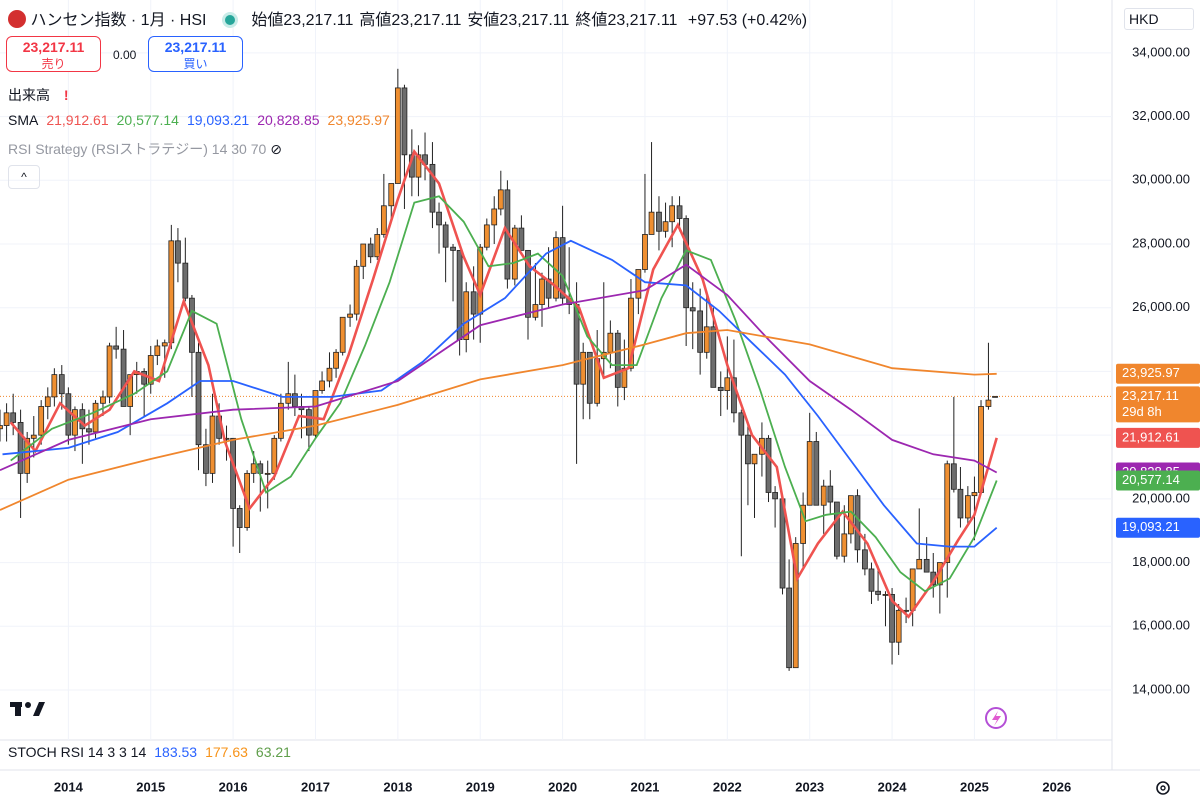 The image size is (1200, 796). What do you see at coordinates (996, 718) in the screenshot?
I see `lightning-icon` at bounding box center [996, 718].